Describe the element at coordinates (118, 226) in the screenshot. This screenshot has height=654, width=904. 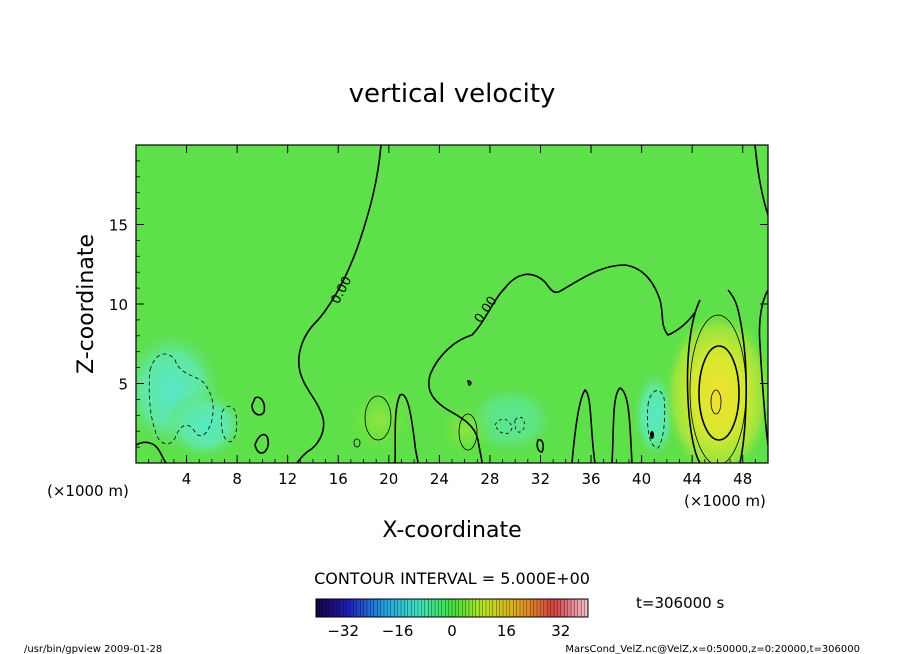
I see `y-tick-label: 15` at that location.